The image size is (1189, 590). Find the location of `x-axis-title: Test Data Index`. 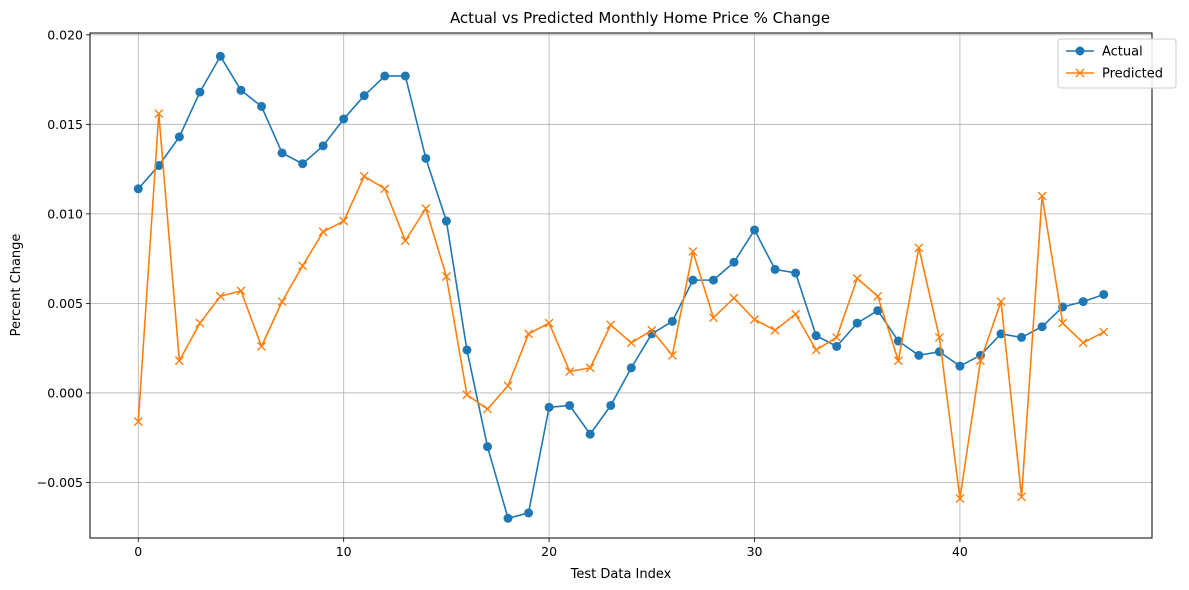

x-axis-title: Test Data Index is located at coordinates (621, 574).